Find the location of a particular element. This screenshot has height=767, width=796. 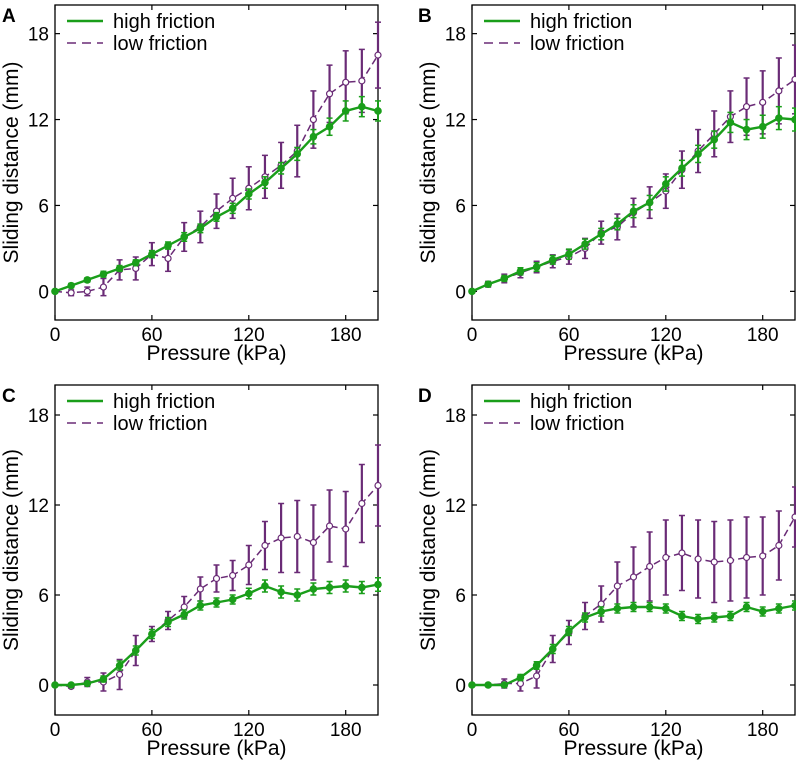

panel-letter: D is located at coordinates (425, 396).